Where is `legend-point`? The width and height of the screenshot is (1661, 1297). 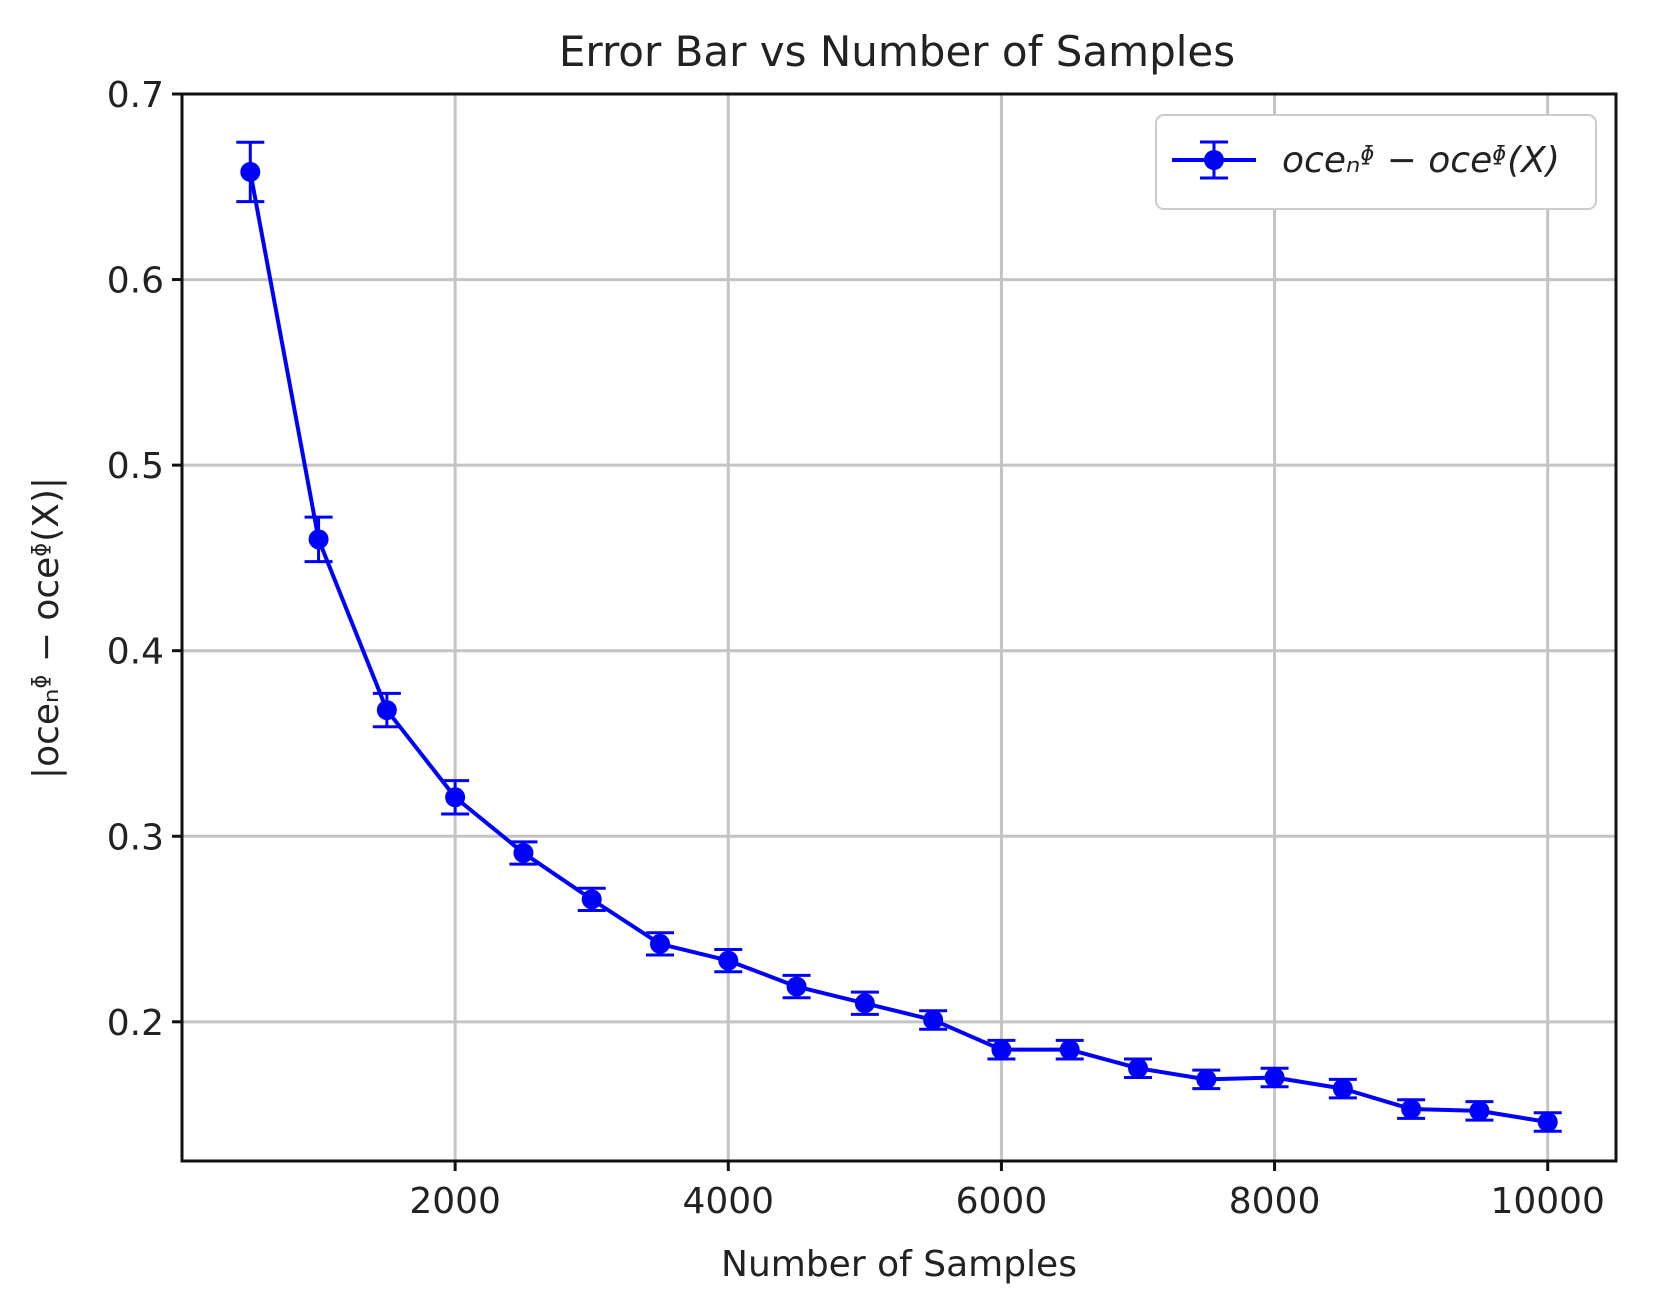
legend-point is located at coordinates (1214, 160).